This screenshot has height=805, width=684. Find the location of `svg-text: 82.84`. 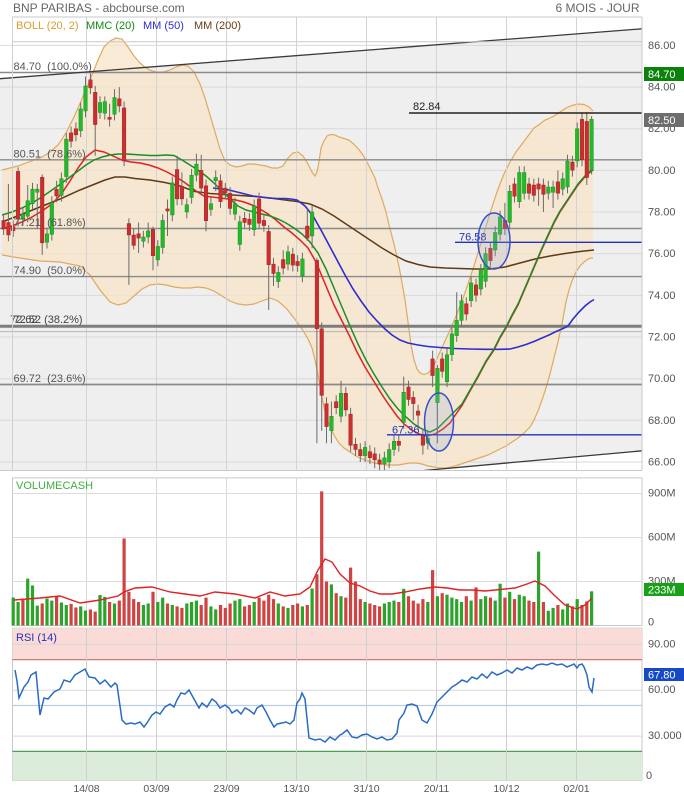

svg-text: 82.84 is located at coordinates (427, 107).